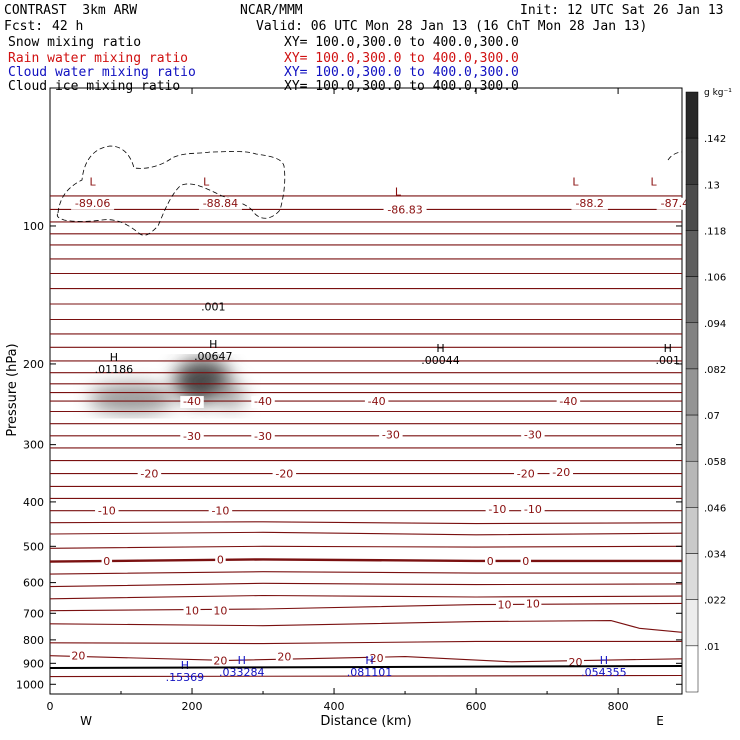 This screenshot has width=740, height=740. I want to click on x-tick-label: 200, so click(192, 706).